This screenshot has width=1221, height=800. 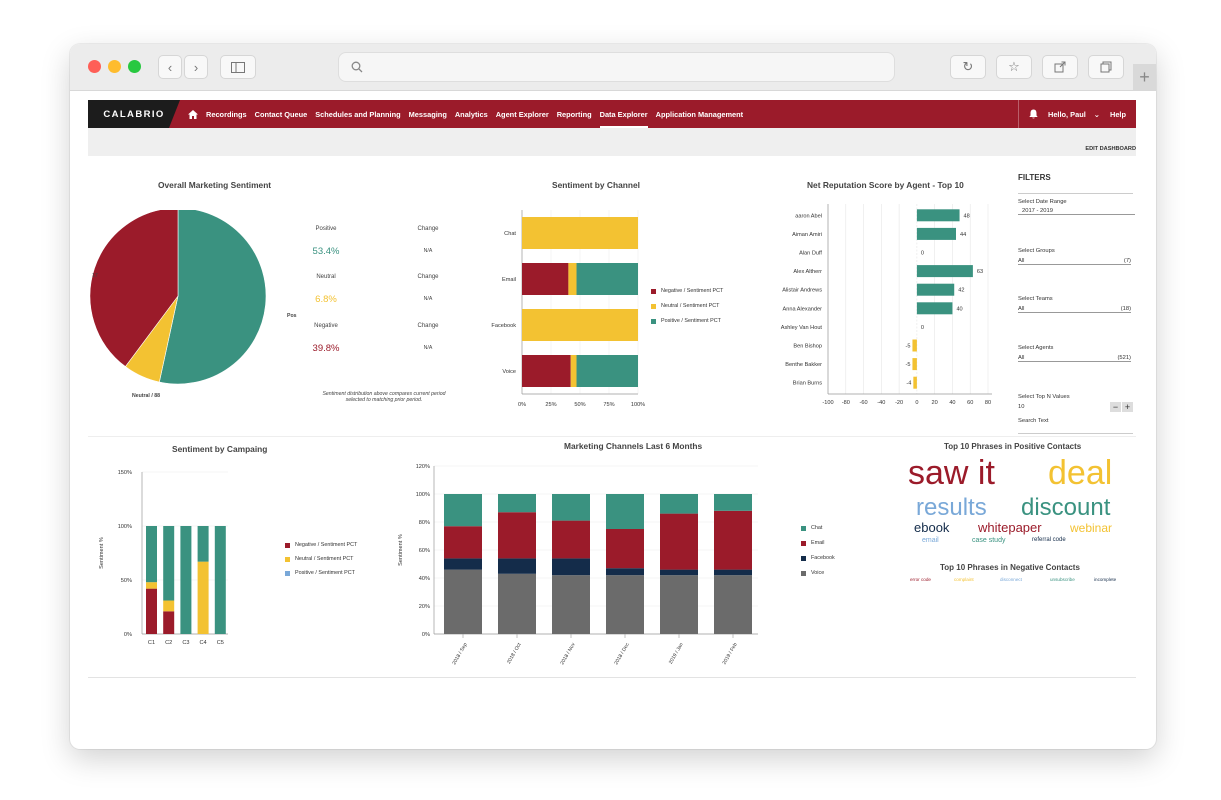 What do you see at coordinates (989, 540) in the screenshot?
I see `phrase-case-study: case study` at bounding box center [989, 540].